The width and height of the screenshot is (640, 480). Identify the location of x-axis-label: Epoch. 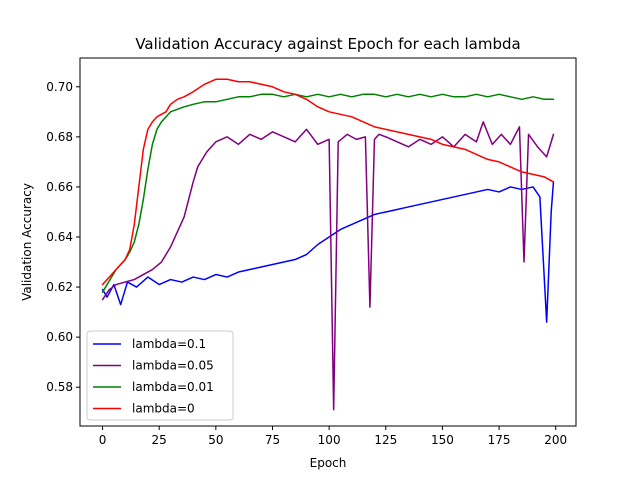
(328, 463).